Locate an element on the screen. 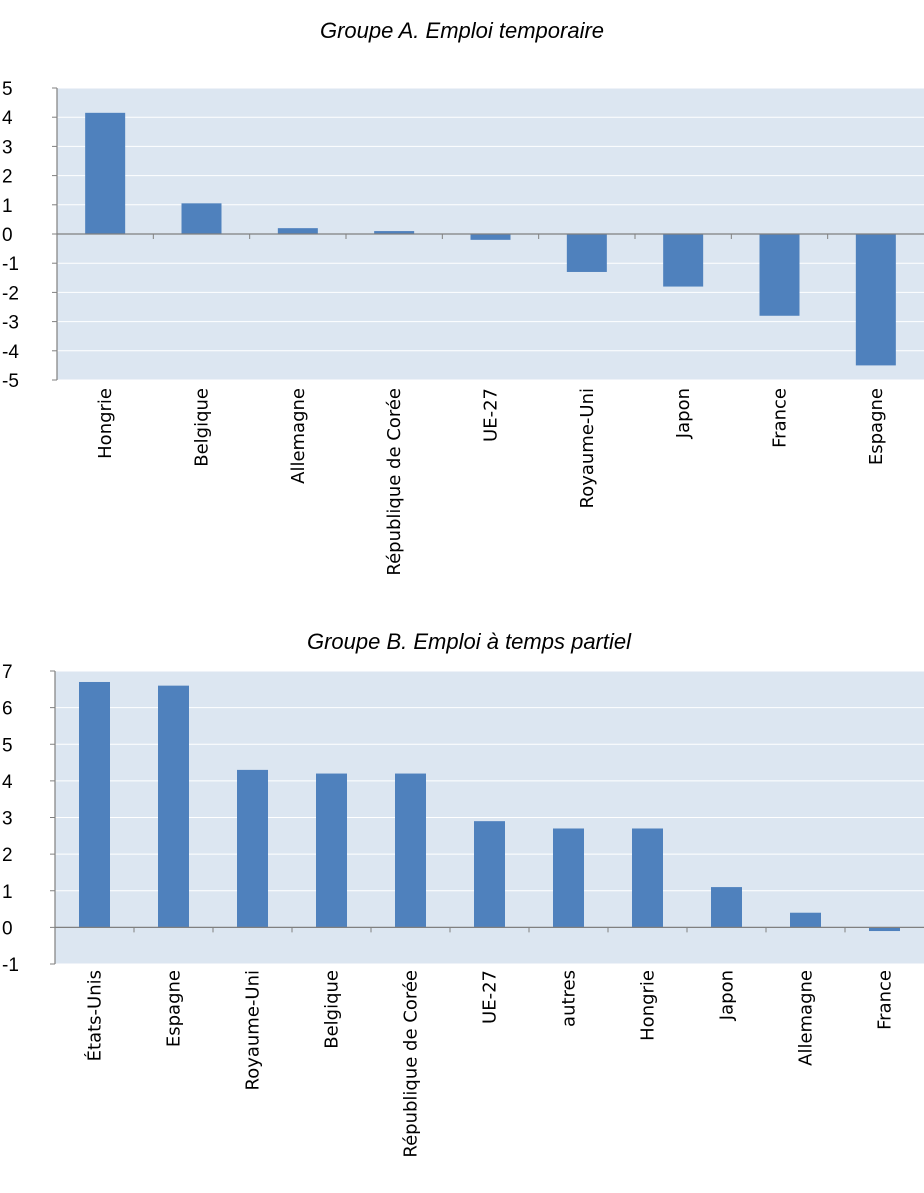 The image size is (924, 1193). chart-title-b: Groupe B. Emploi à temps partiel is located at coordinates (469, 641).